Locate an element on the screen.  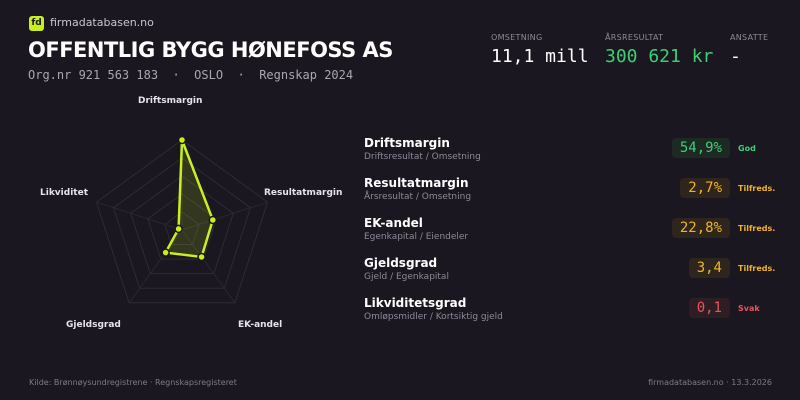
kpi-omsetning: OMSETNING 11,1 mill is located at coordinates (540, 50).